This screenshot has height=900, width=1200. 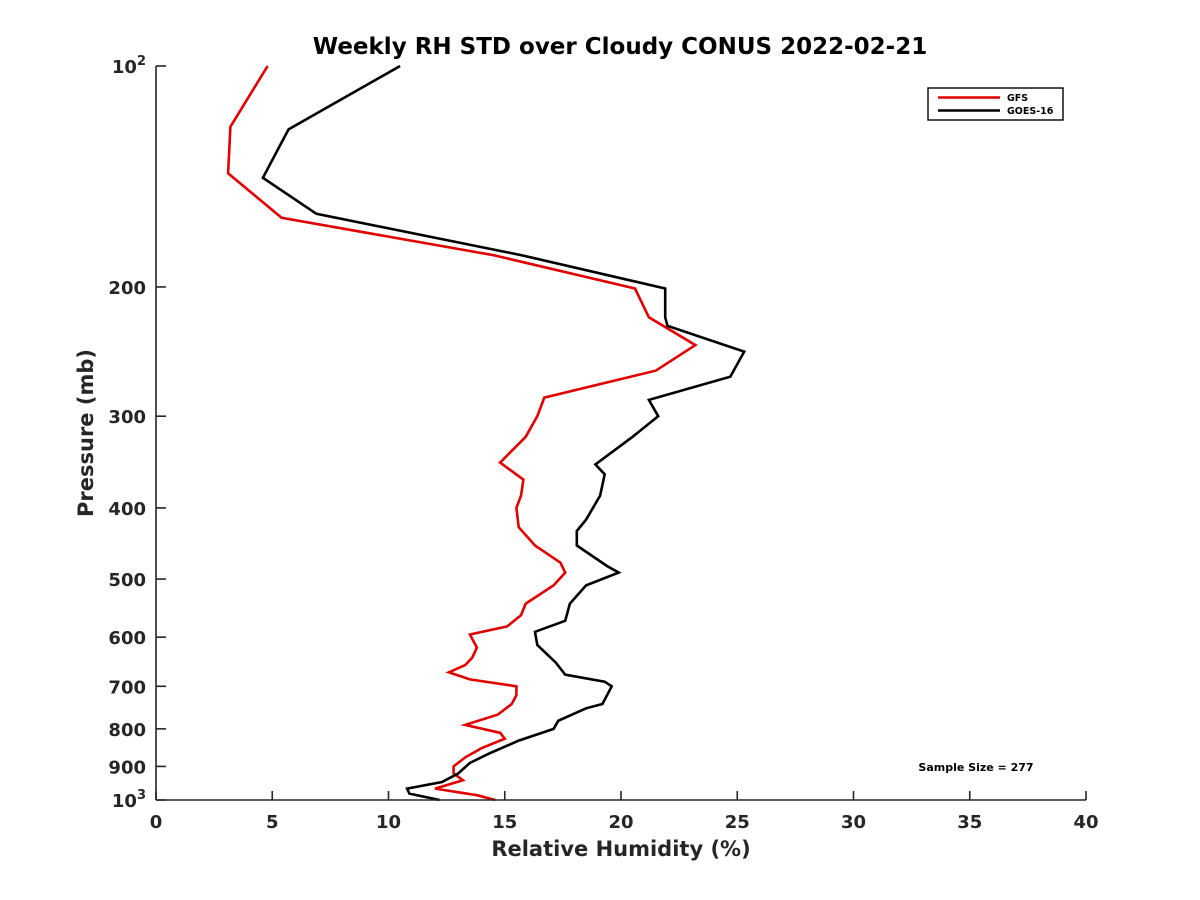 I want to click on x-tick-label: 35, so click(x=969, y=822).